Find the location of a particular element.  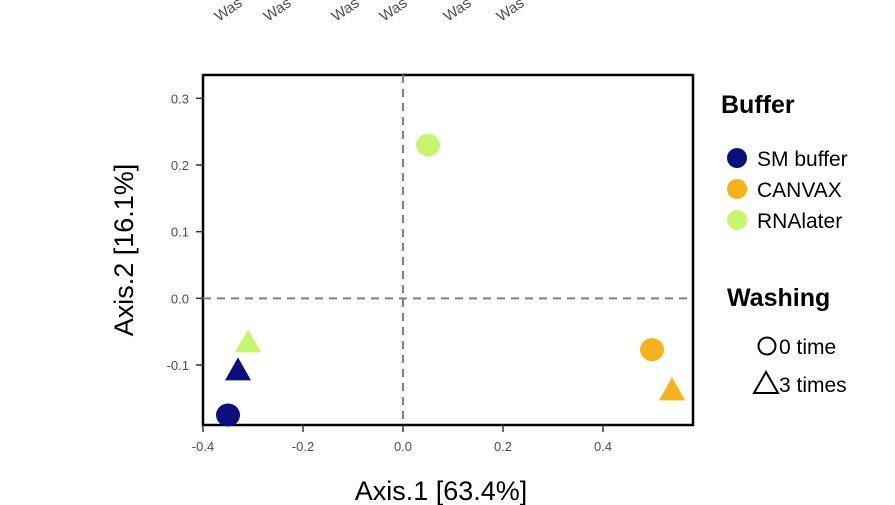

legend-washing-key-circle is located at coordinates (767, 346).